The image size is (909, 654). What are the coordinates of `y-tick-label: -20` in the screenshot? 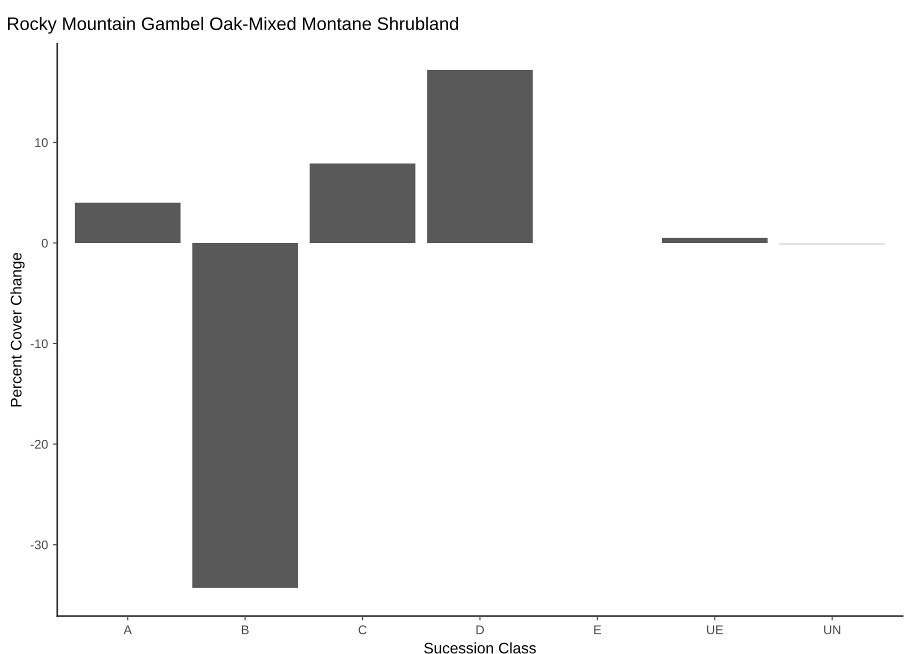 It's located at (39, 444).